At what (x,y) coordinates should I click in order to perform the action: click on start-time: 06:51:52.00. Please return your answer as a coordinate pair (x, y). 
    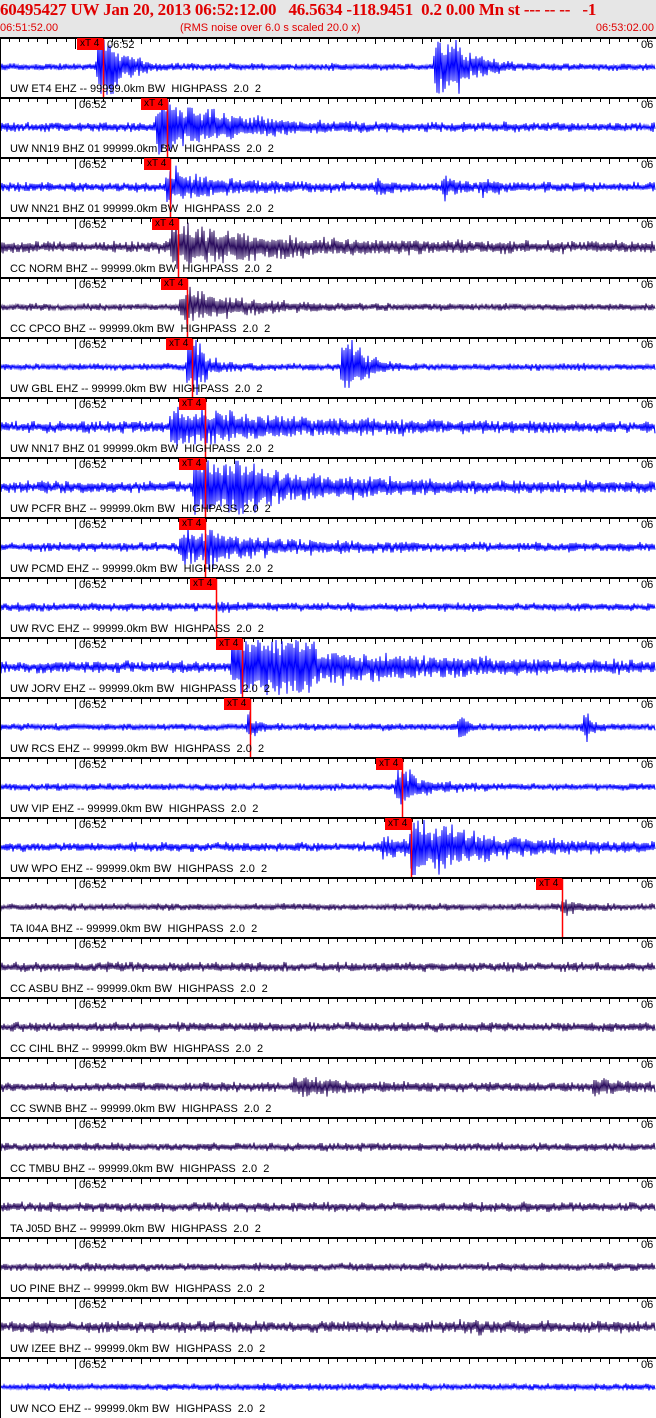
    Looking at the image, I should click on (29, 28).